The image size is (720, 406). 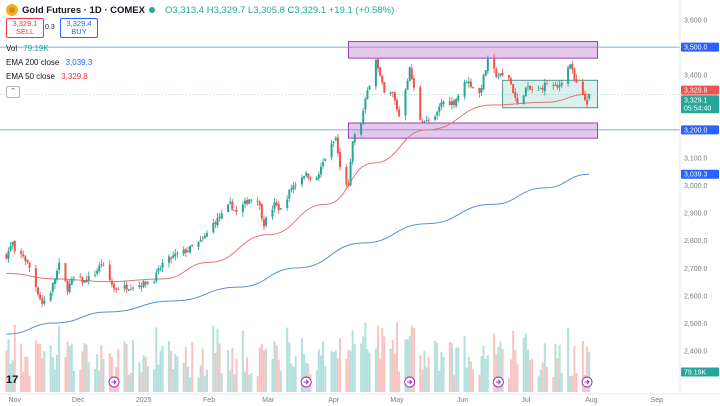 What do you see at coordinates (30, 76) in the screenshot?
I see `ema50-label: EMA 50 close` at bounding box center [30, 76].